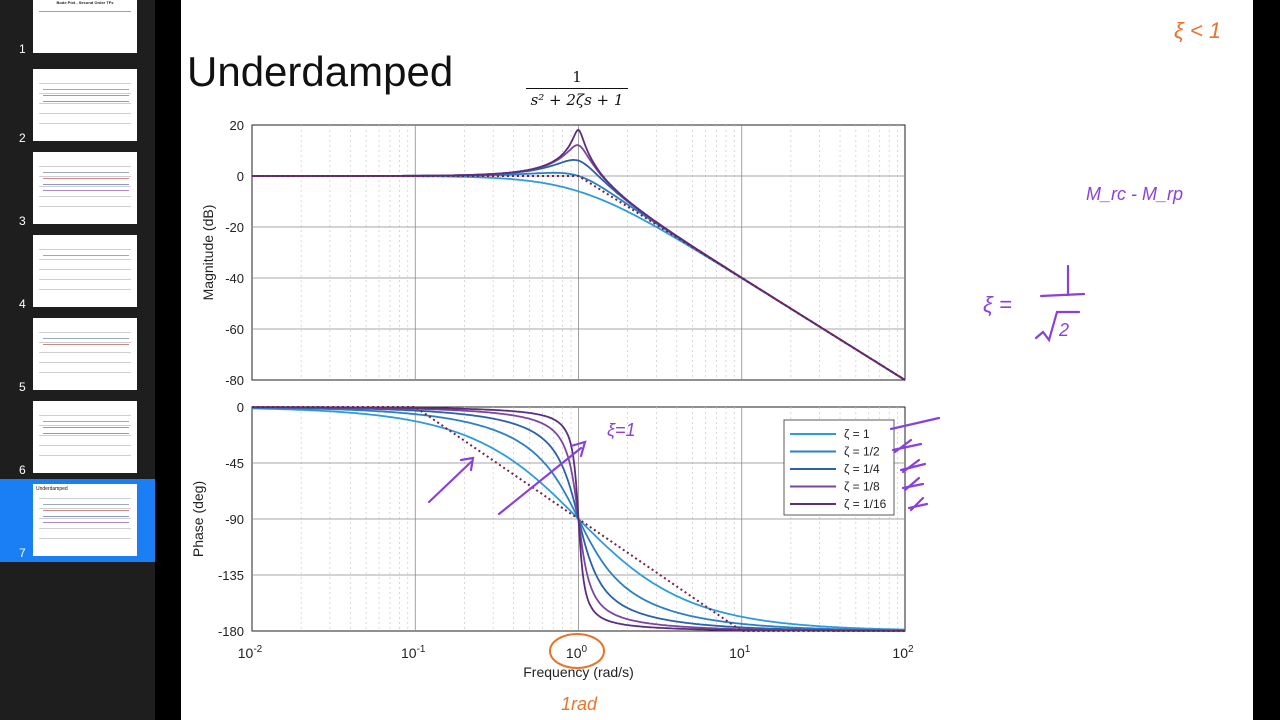 Image resolution: width=1280 pixels, height=720 pixels. What do you see at coordinates (22, 304) in the screenshot?
I see `slide-number: 4` at bounding box center [22, 304].